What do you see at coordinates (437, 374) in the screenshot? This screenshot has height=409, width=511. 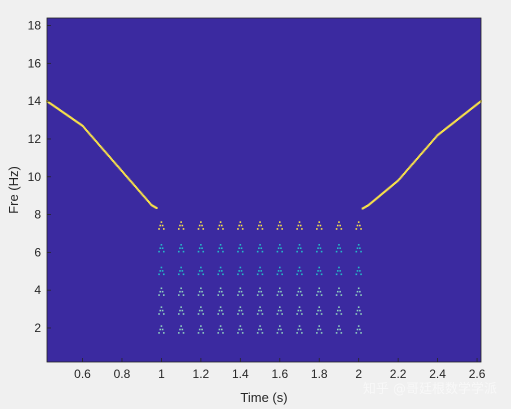 I see `x-tick-label: 2.4` at bounding box center [437, 374].